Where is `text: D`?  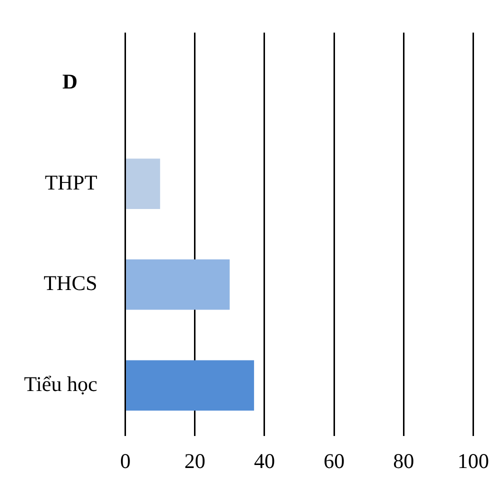
text: D is located at coordinates (70, 81).